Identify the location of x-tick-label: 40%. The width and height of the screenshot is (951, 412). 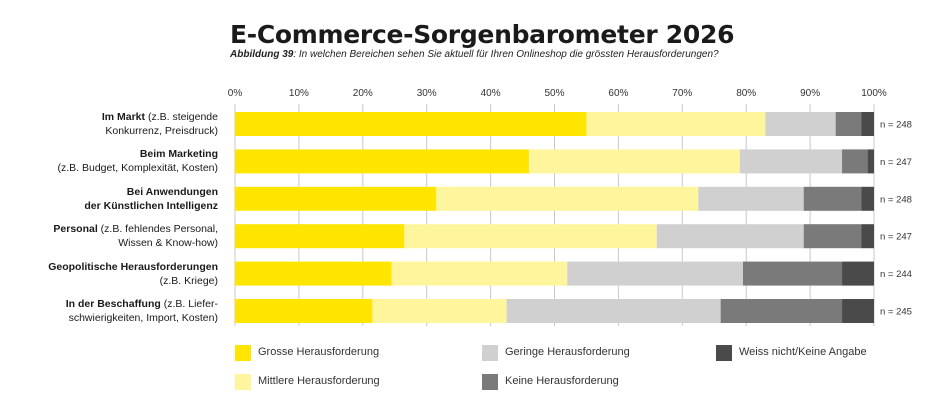
(491, 93).